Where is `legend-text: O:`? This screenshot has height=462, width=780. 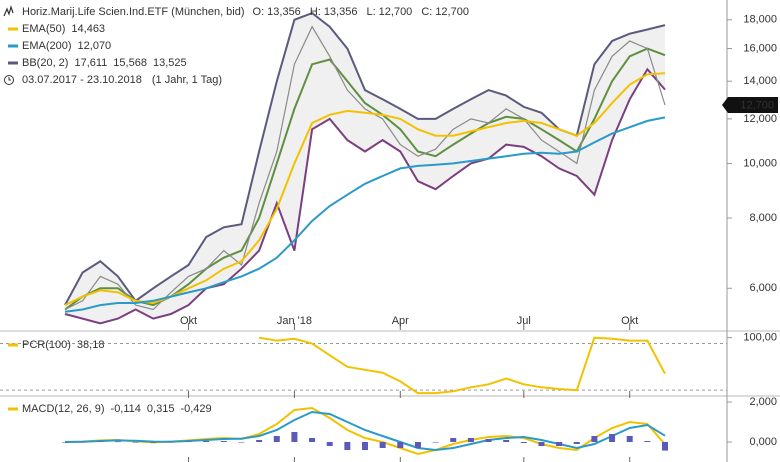 legend-text: O: is located at coordinates (259, 12).